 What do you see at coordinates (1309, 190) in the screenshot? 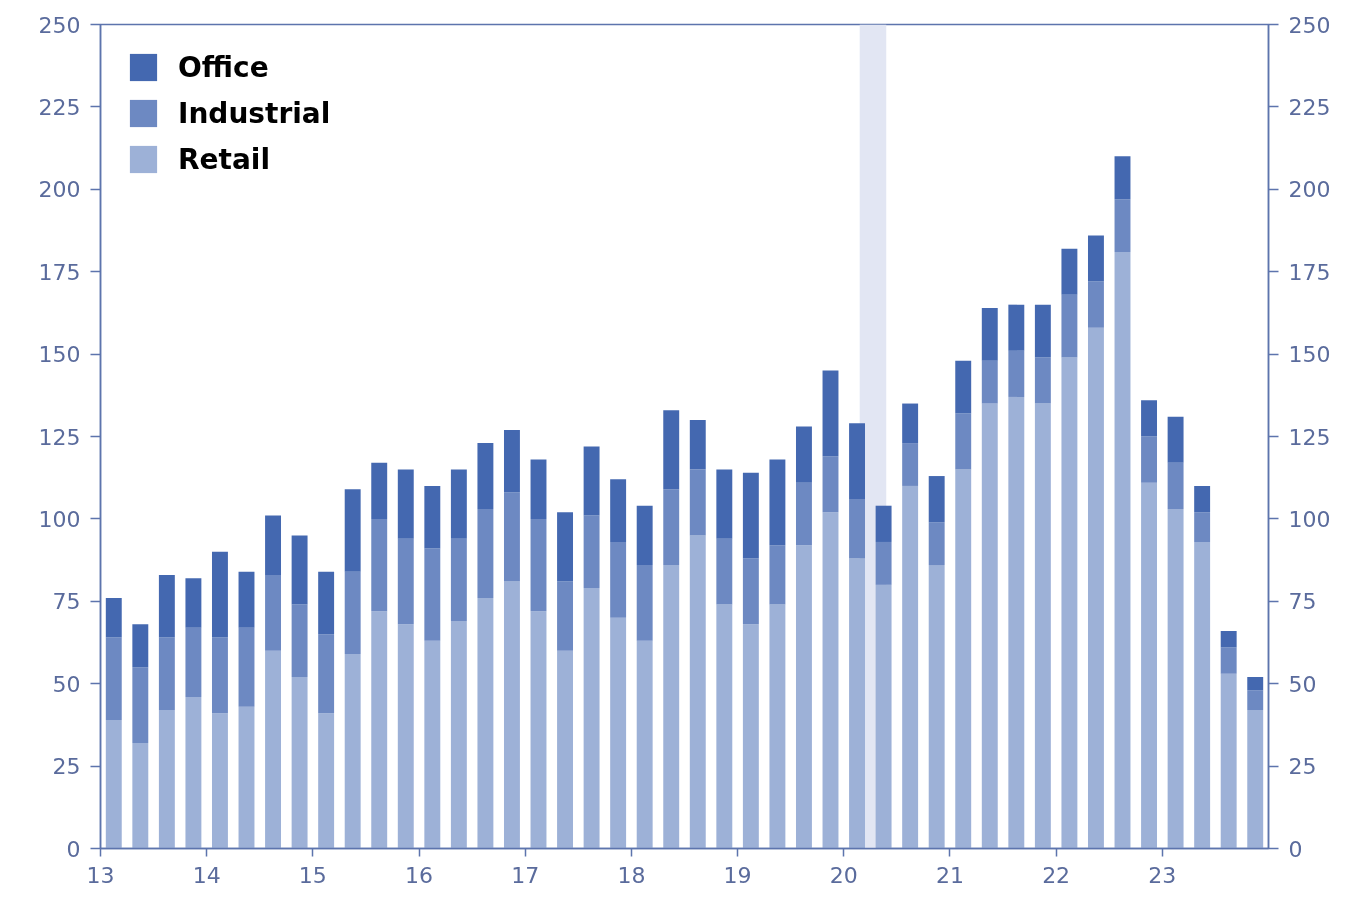
I see `y2-tick-label: 200` at bounding box center [1309, 190].